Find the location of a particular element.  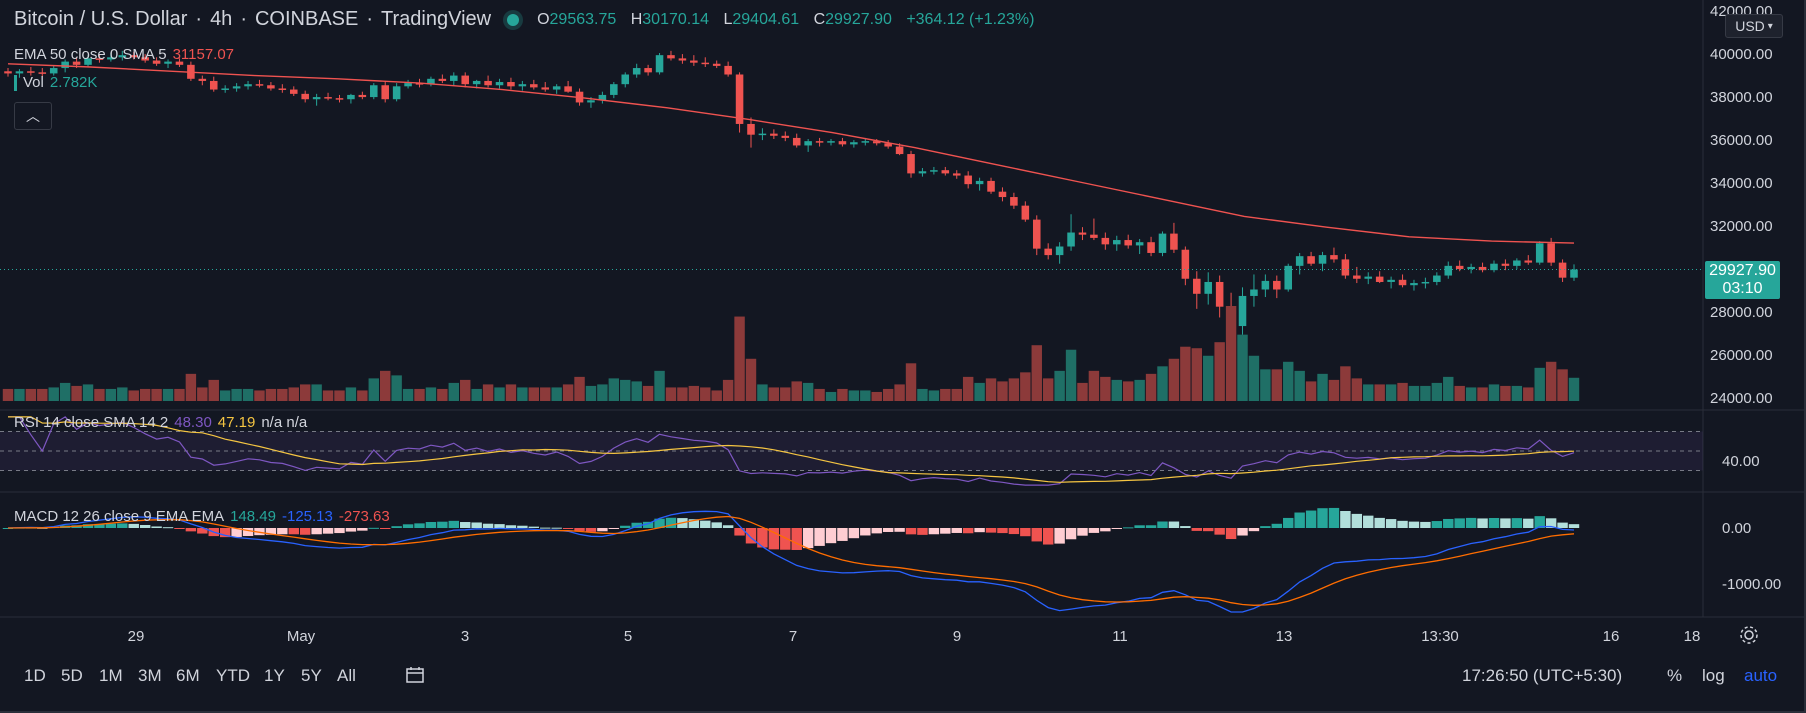

time-axis-label: 16 is located at coordinates (1611, 636).